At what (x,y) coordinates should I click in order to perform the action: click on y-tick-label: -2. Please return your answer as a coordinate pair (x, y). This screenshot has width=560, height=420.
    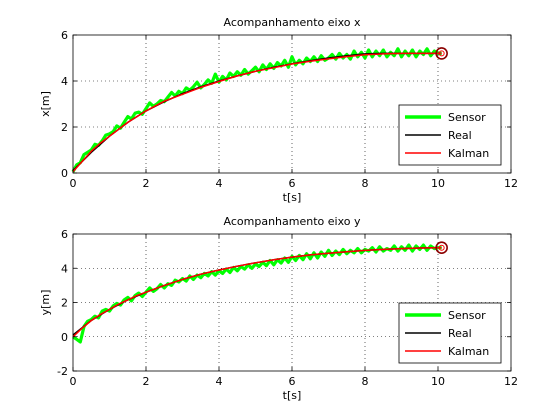
    Looking at the image, I should click on (62, 371).